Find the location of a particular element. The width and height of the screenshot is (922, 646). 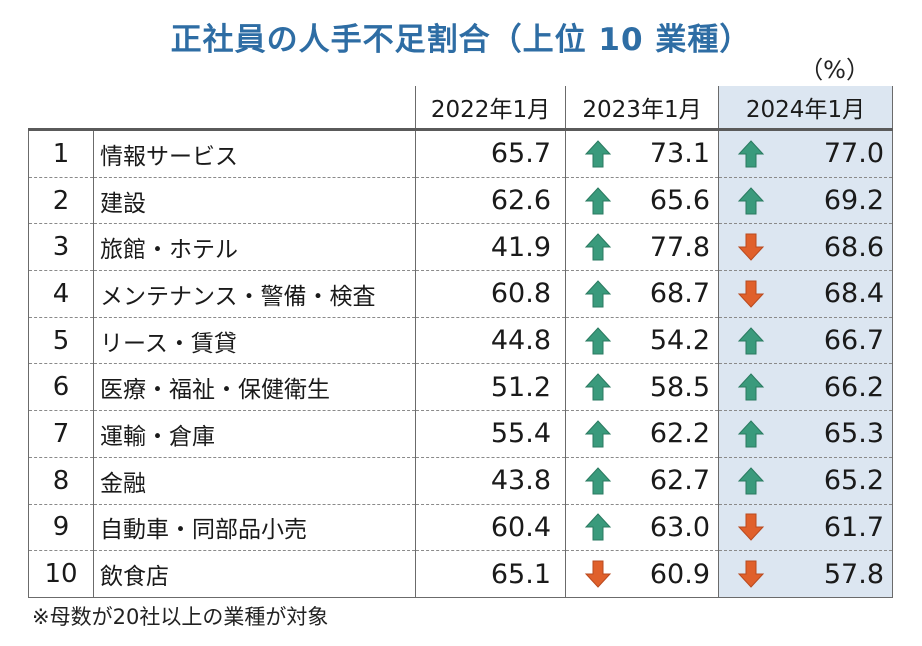

value-2023: 62.2 is located at coordinates (679, 434).